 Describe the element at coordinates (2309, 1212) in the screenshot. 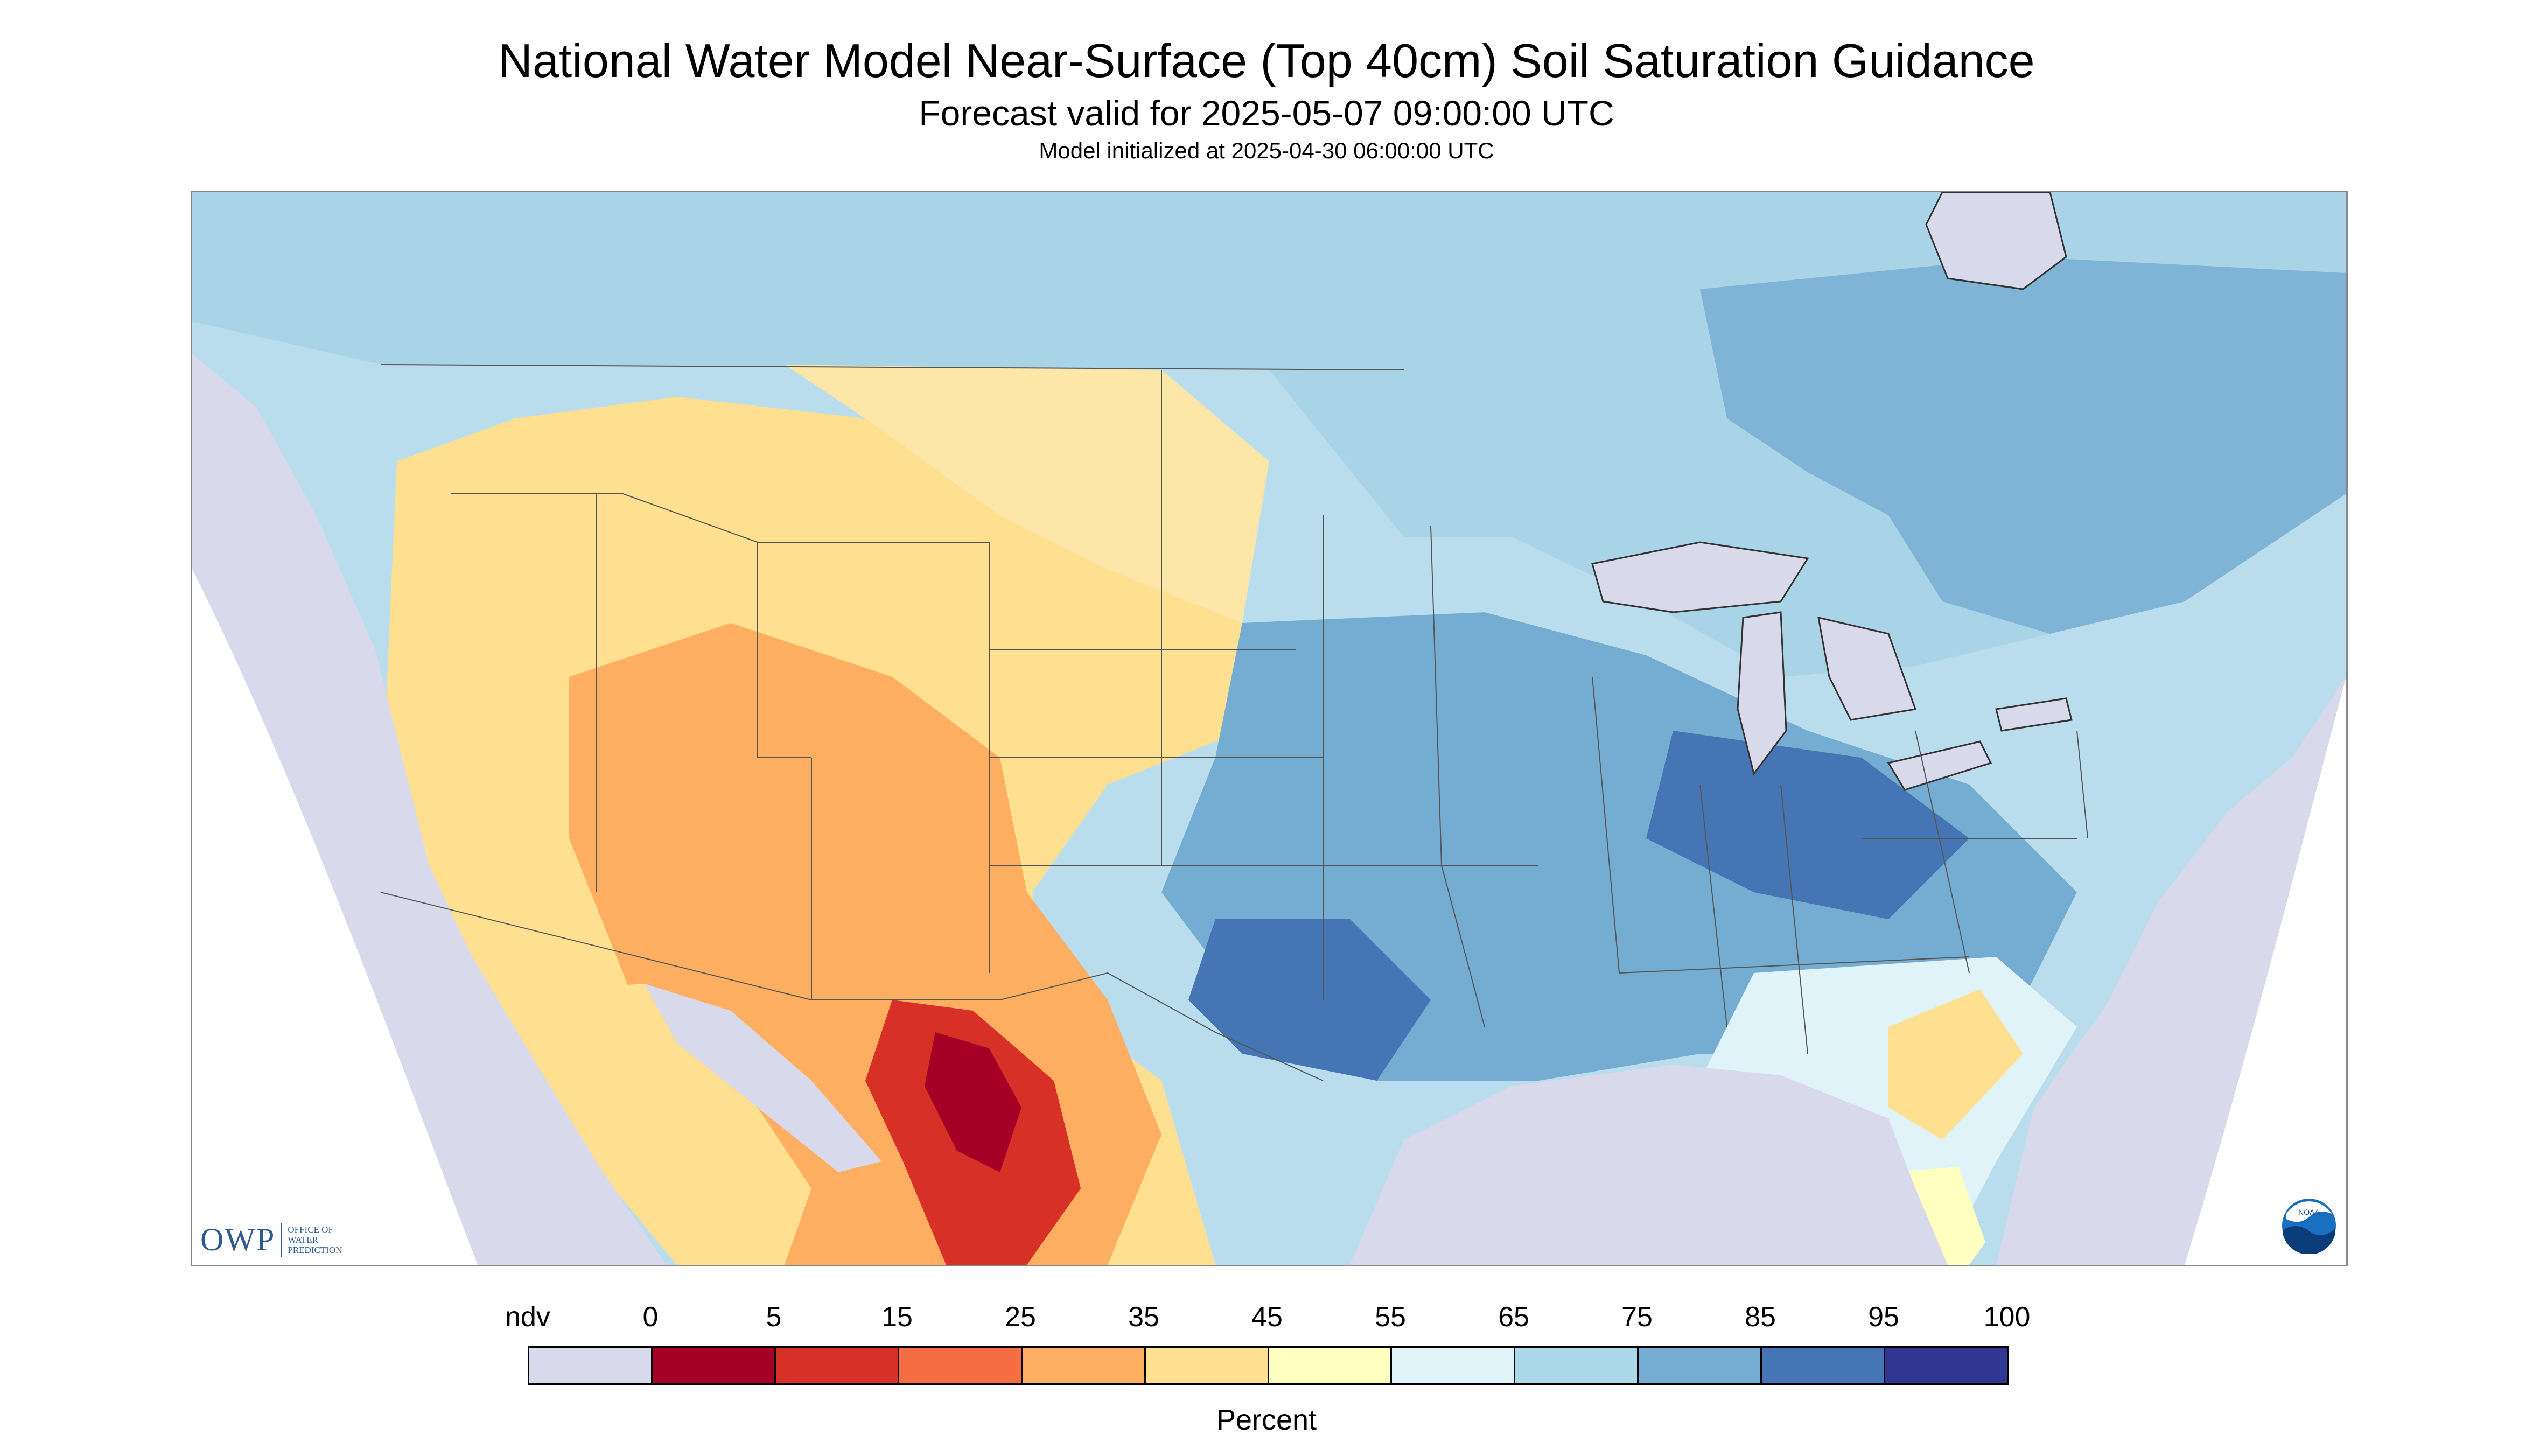

I see `noaa-logo-text: NOAA` at that location.